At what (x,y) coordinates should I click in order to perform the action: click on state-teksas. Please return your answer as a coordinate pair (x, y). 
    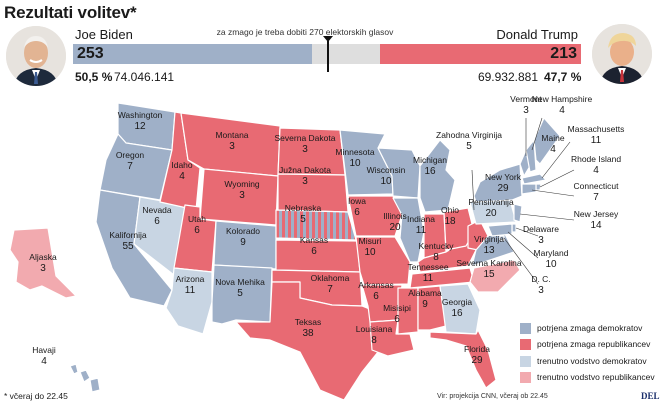
    Looking at the image, I should click on (307, 341).